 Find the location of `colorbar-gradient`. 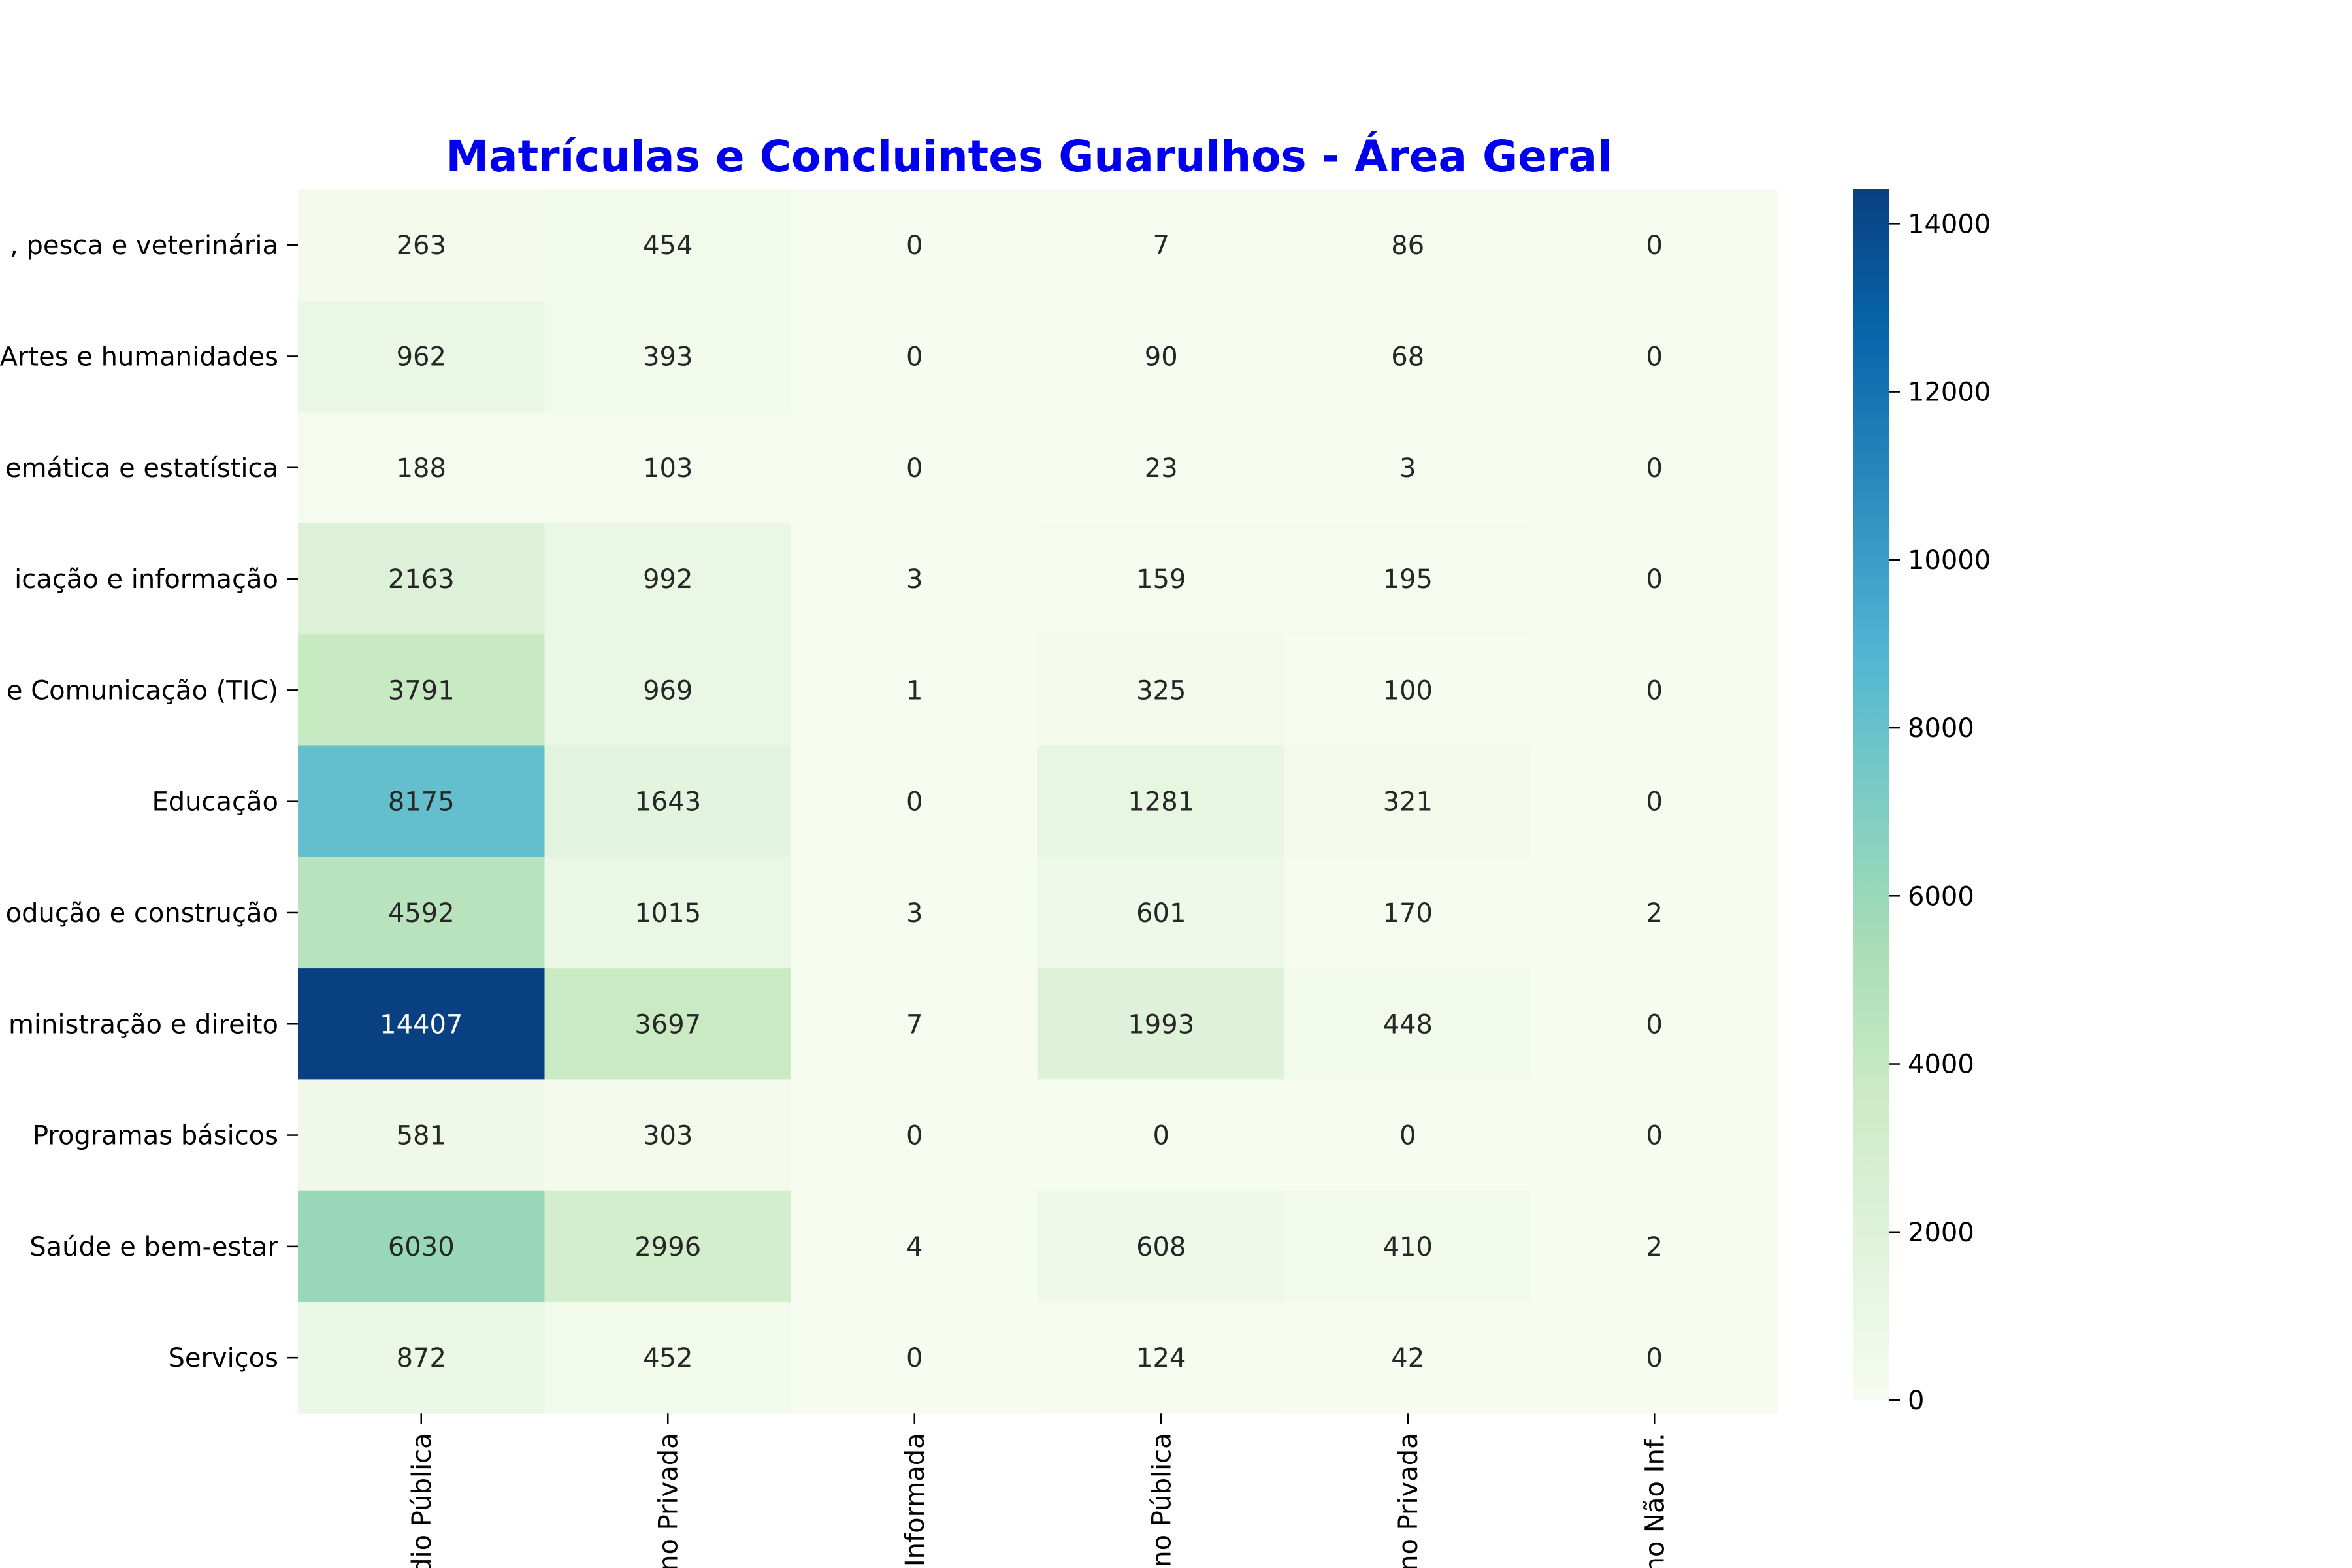

colorbar-gradient is located at coordinates (1871, 794).